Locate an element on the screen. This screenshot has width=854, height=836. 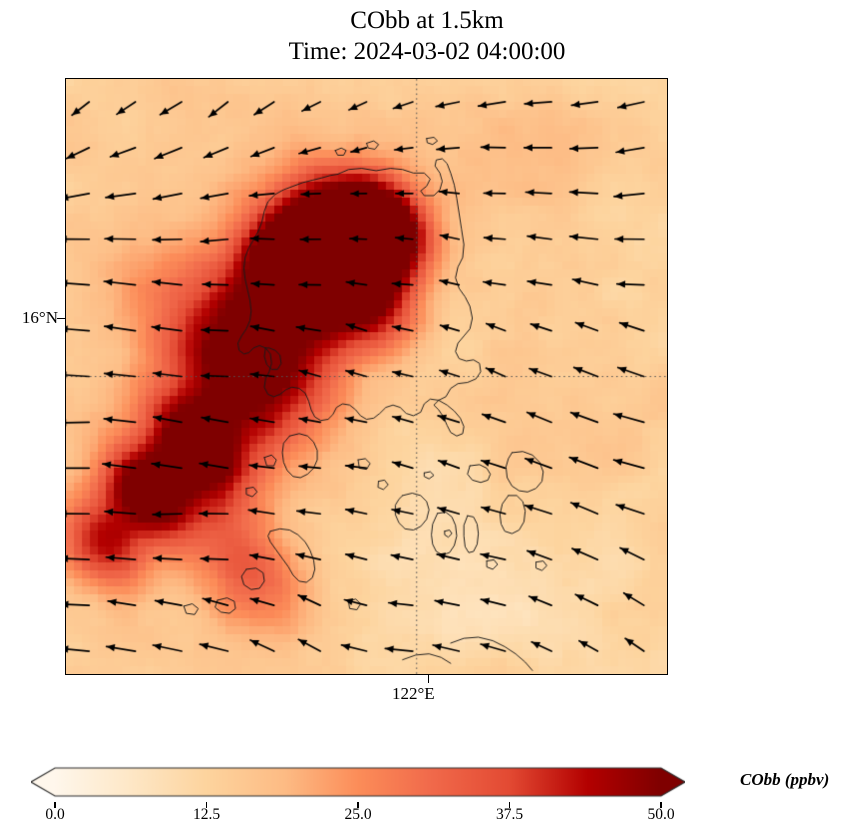
colorbar-tick-label: 12.5 is located at coordinates (206, 814).